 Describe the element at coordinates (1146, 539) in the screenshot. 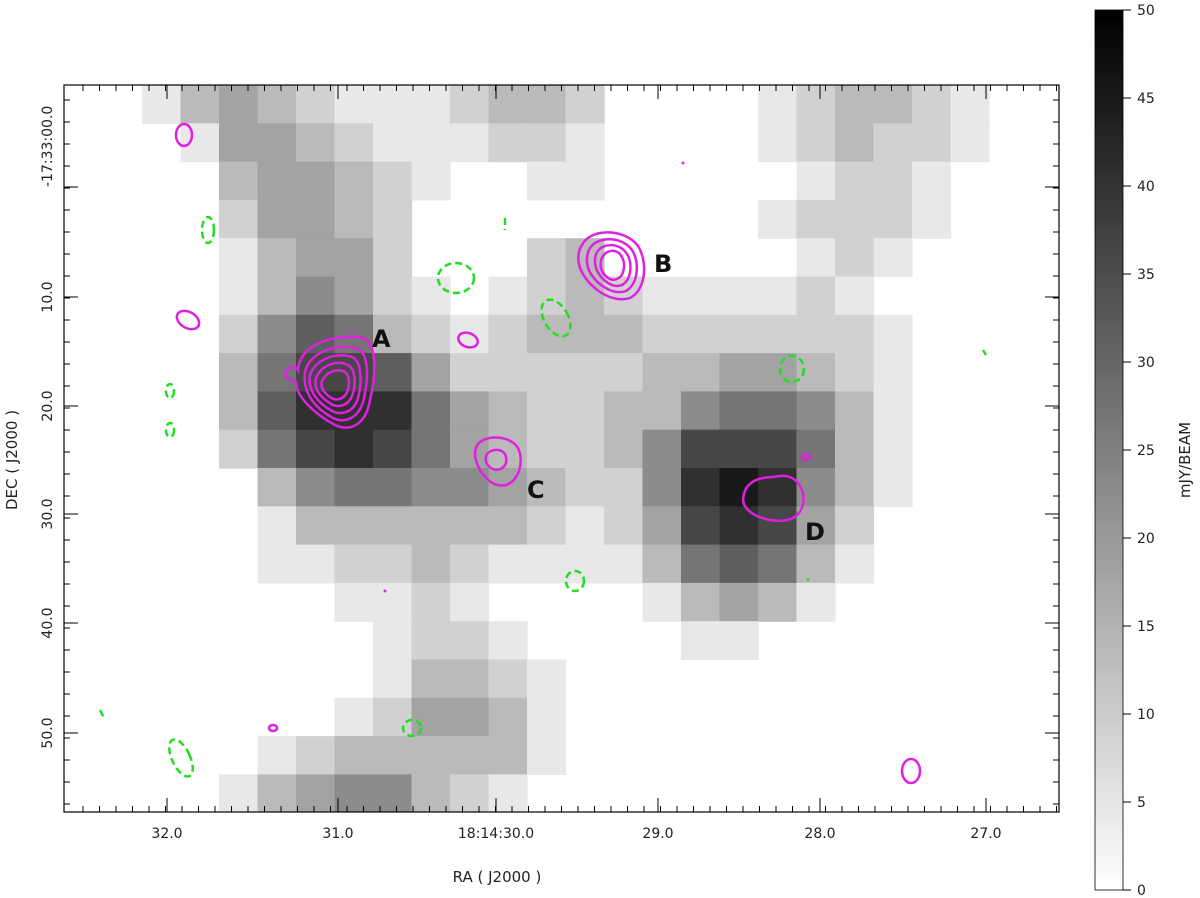

I see `colorbar-tick-label: 20` at that location.